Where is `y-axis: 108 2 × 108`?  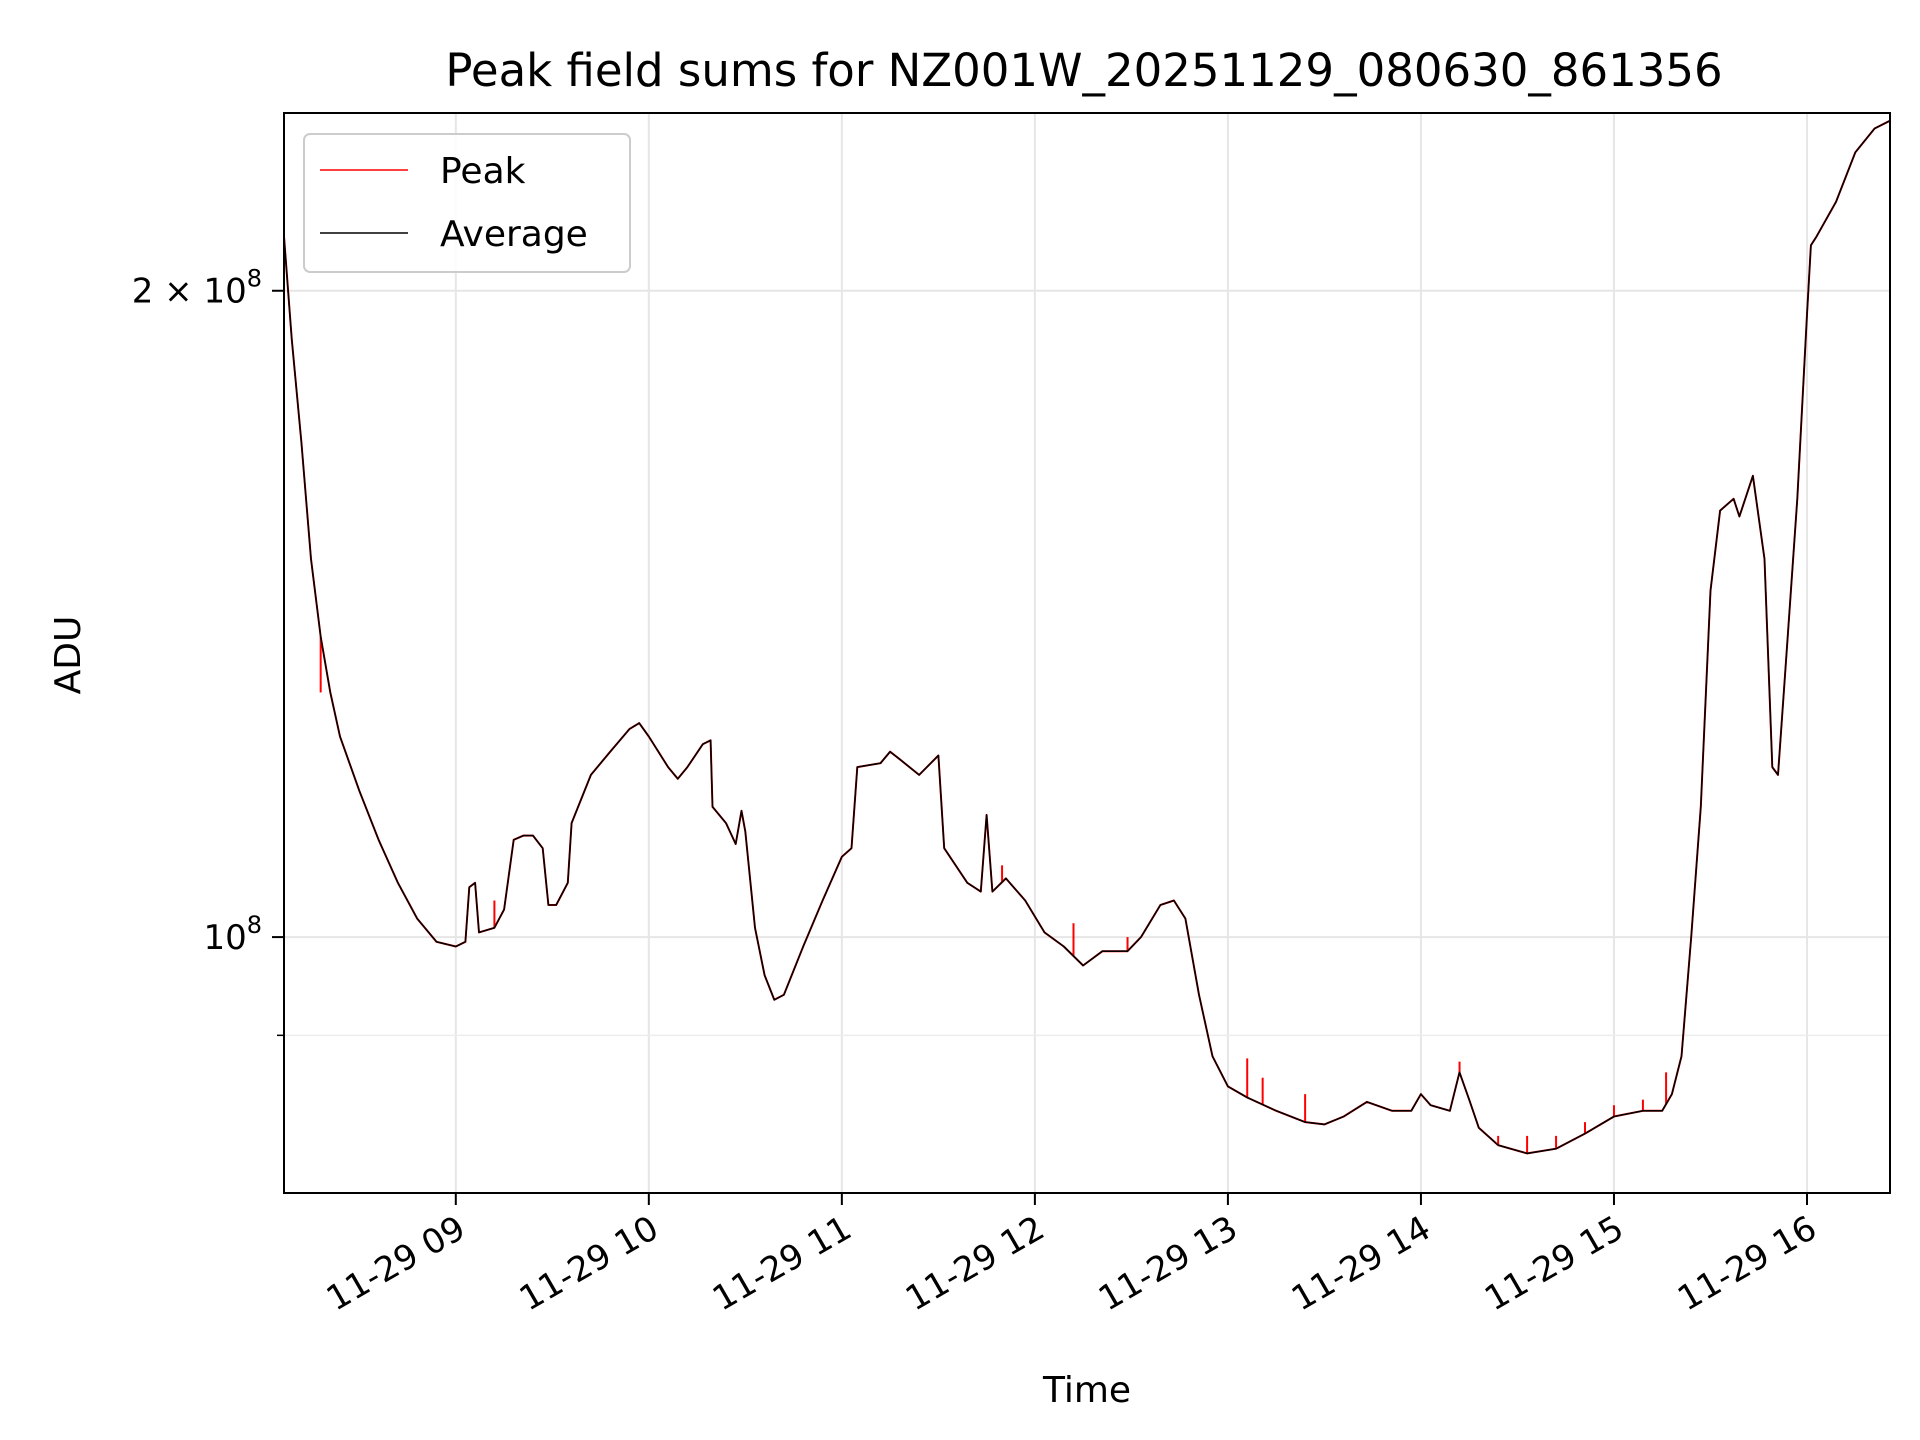
y-axis: 108 2 × 108 is located at coordinates (208, 651).